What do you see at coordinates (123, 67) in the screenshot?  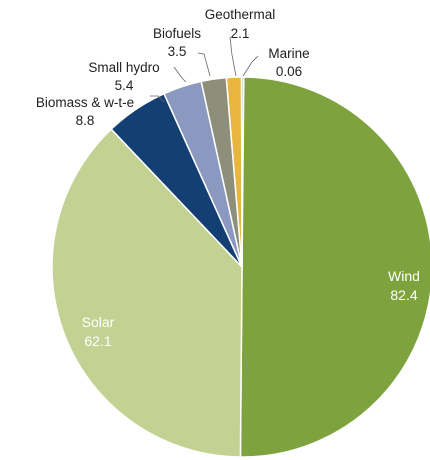 I see `slice-label-small-hydro-name: Small hydro` at bounding box center [123, 67].